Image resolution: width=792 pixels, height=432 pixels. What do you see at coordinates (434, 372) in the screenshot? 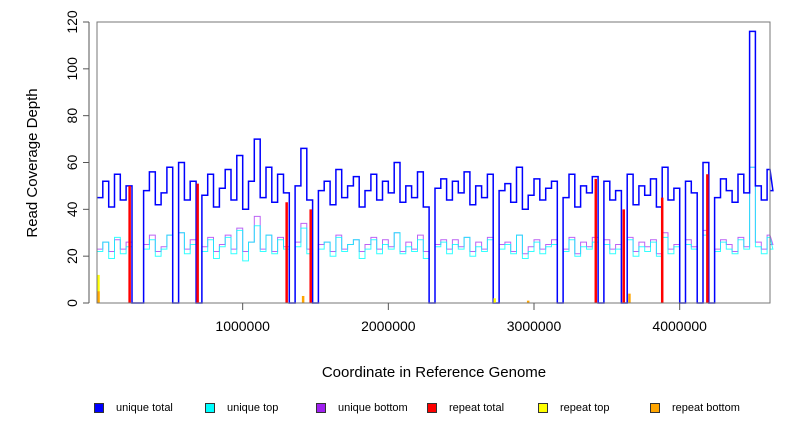
I see `x-axis-label: Coordinate in Reference Genome` at bounding box center [434, 372].